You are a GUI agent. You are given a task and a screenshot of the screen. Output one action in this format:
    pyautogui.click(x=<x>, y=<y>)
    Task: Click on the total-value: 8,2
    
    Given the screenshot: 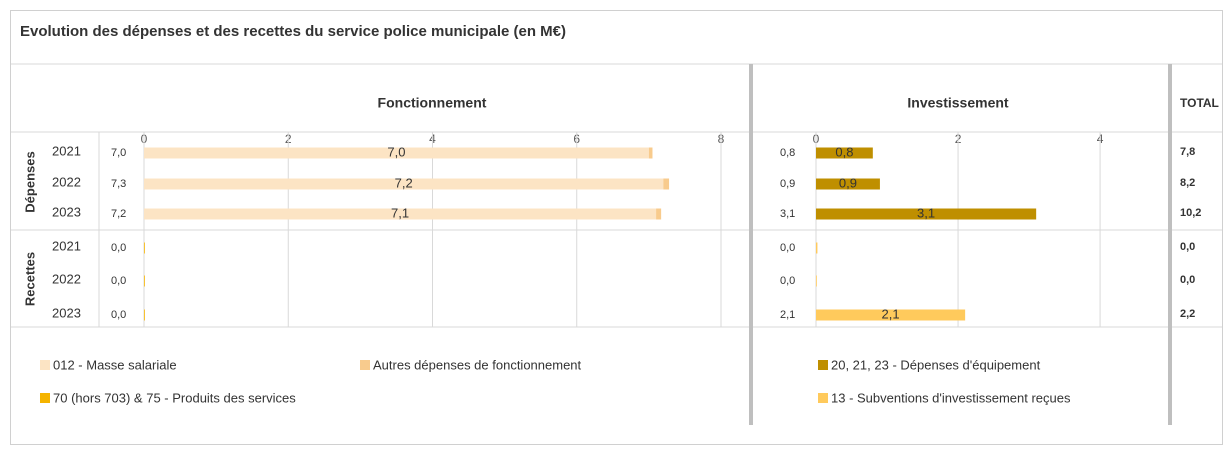 What is the action you would take?
    pyautogui.click(x=1187, y=183)
    